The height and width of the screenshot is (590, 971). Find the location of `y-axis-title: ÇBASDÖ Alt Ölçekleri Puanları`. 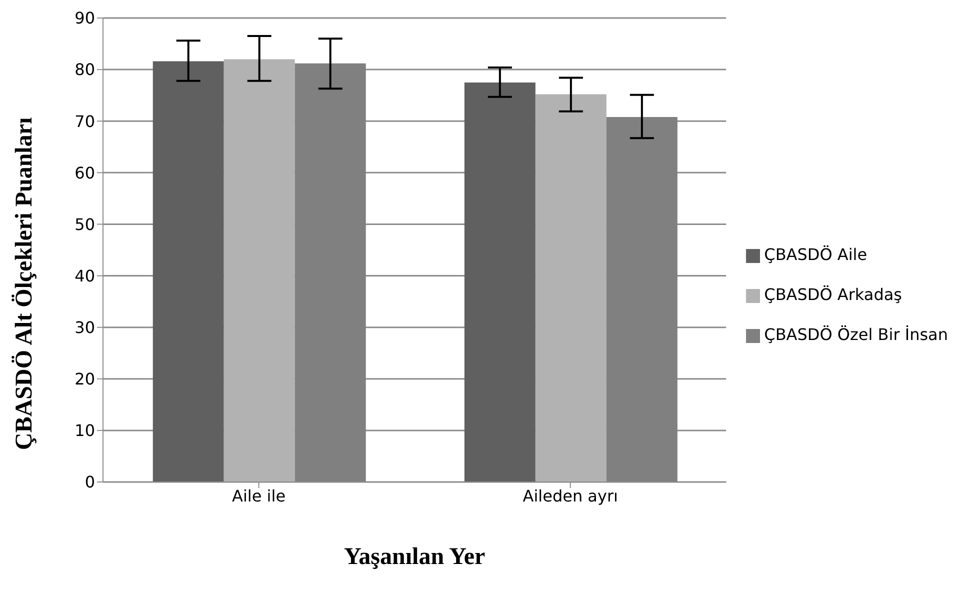

y-axis-title: ÇBASDÖ Alt Ölçekleri Puanları is located at coordinates (25, 283).